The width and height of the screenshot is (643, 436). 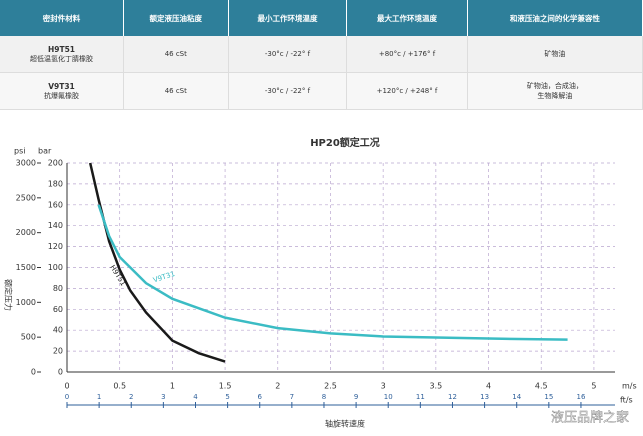 I want to click on y-tick-label: 120, so click(x=55, y=246).